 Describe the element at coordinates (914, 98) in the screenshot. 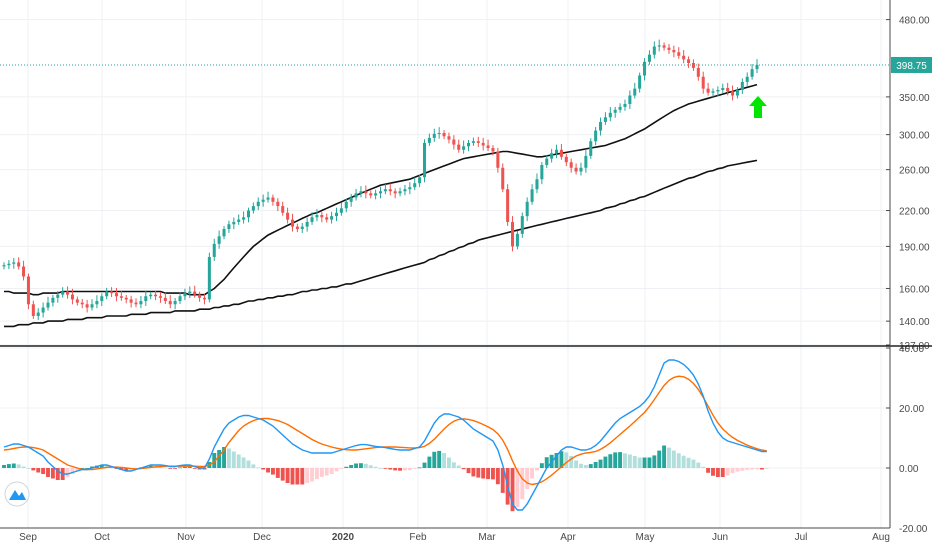

I see `price-tick-label: 350.00` at that location.